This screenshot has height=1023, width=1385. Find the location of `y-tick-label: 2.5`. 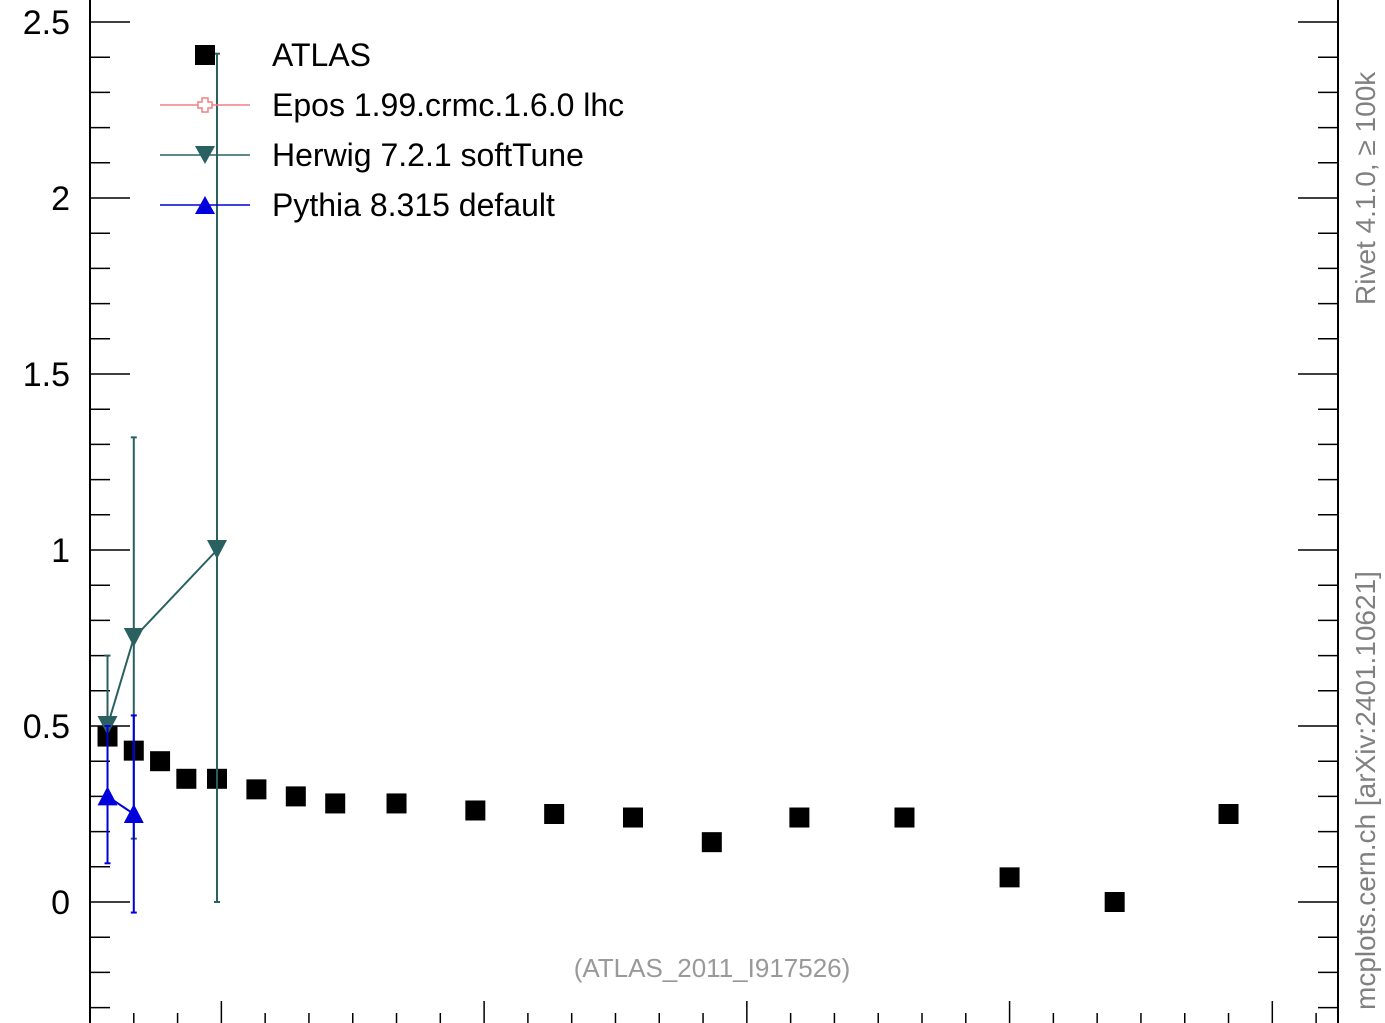

y-tick-label: 2.5 is located at coordinates (46, 23).